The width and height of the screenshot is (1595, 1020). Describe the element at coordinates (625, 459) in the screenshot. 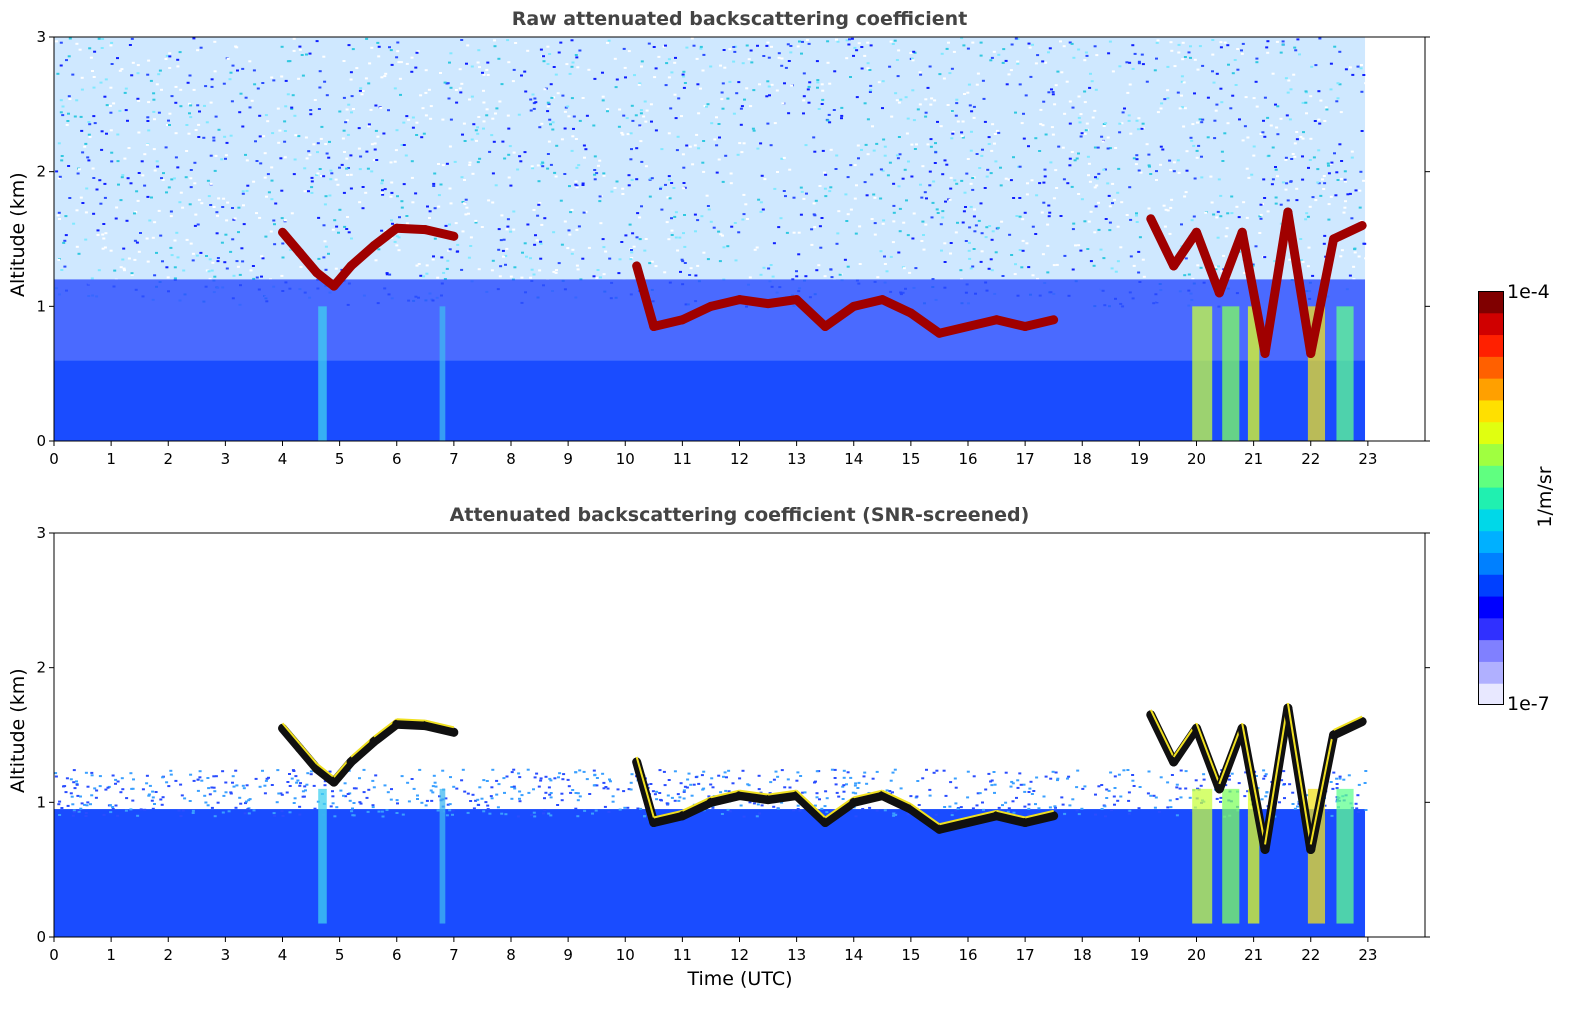

I see `x-tick-label: 10` at that location.